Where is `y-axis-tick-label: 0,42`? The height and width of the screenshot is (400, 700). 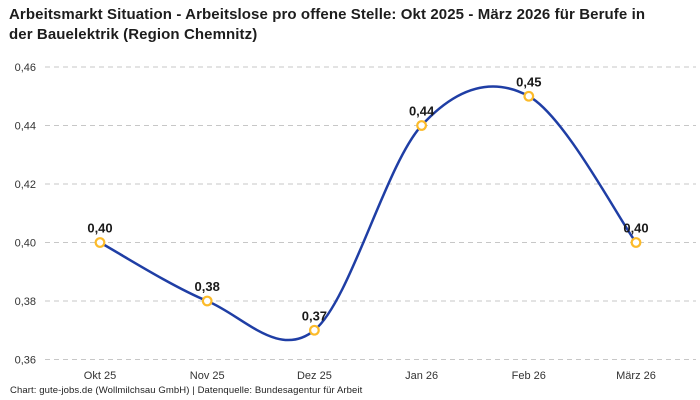
y-axis-tick-label: 0,42 is located at coordinates (25, 185).